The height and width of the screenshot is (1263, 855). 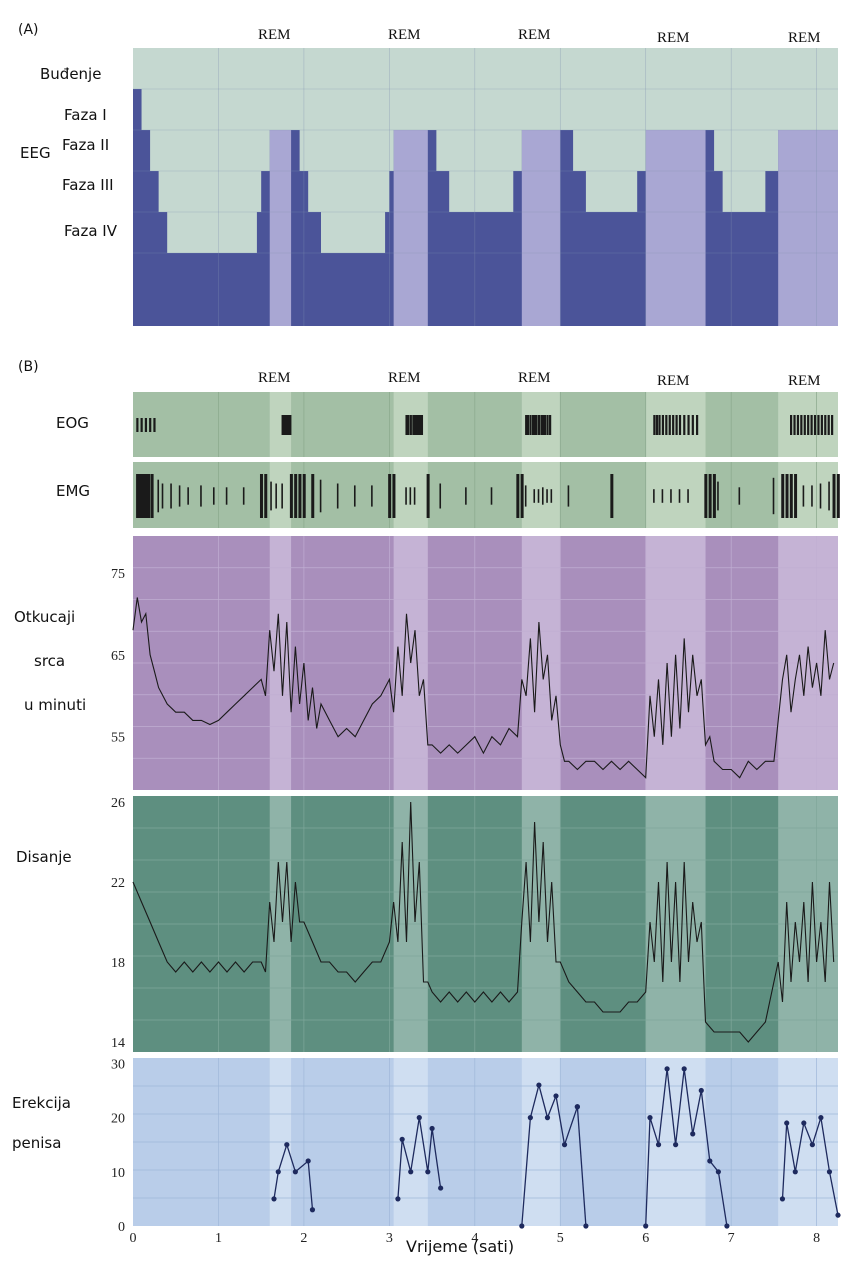 I want to click on panel-background, so click(x=485, y=495).